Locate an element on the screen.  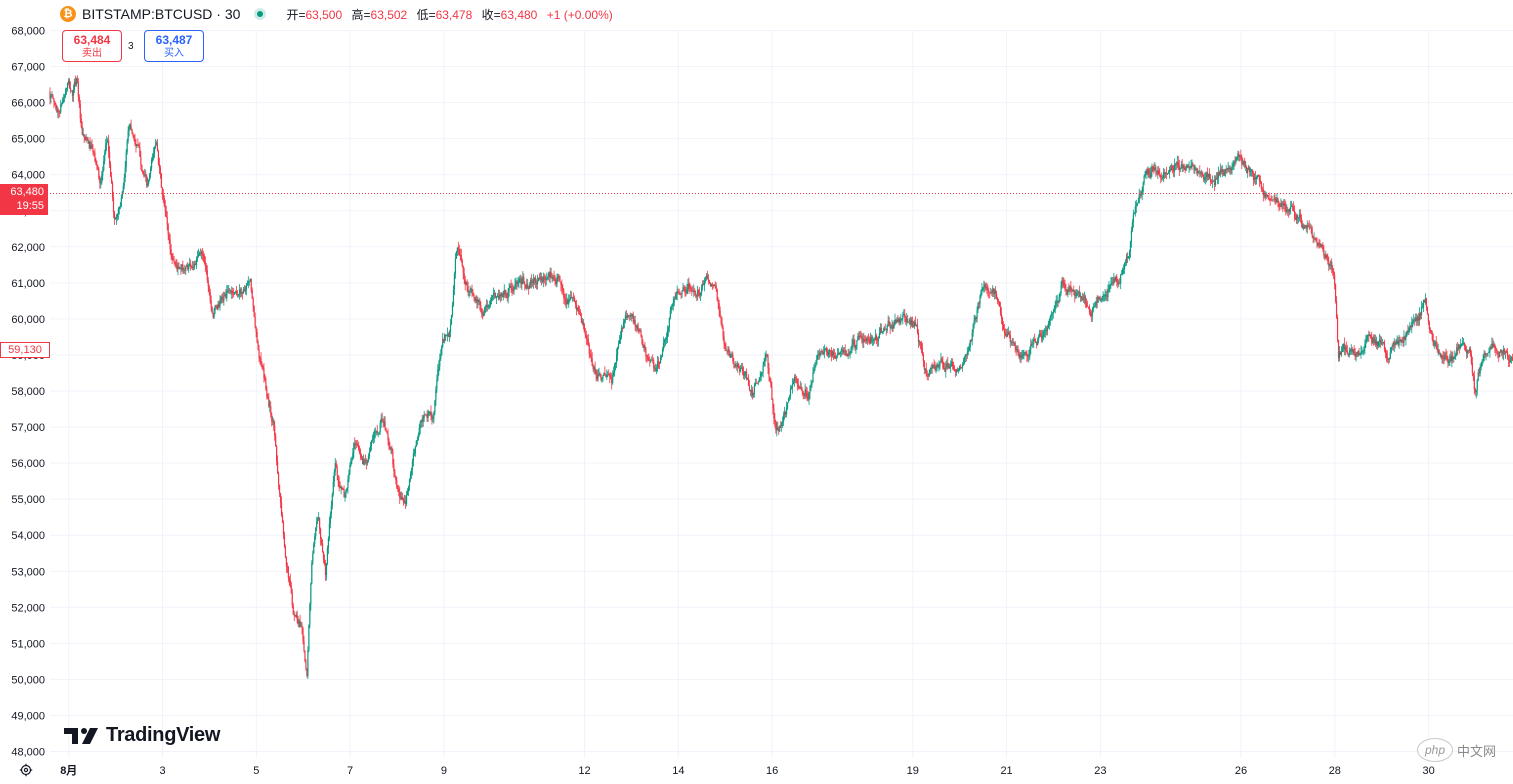
bitcoin-icon: ₿ is located at coordinates (68, 14).